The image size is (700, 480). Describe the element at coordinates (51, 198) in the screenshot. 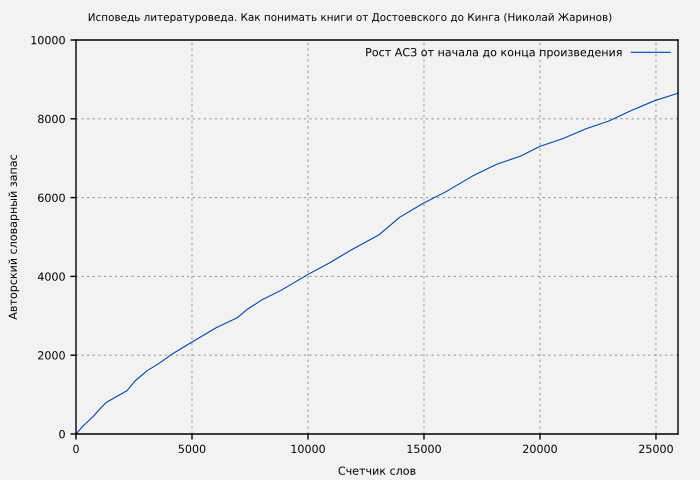

I see `y-tick-label: 6000` at that location.